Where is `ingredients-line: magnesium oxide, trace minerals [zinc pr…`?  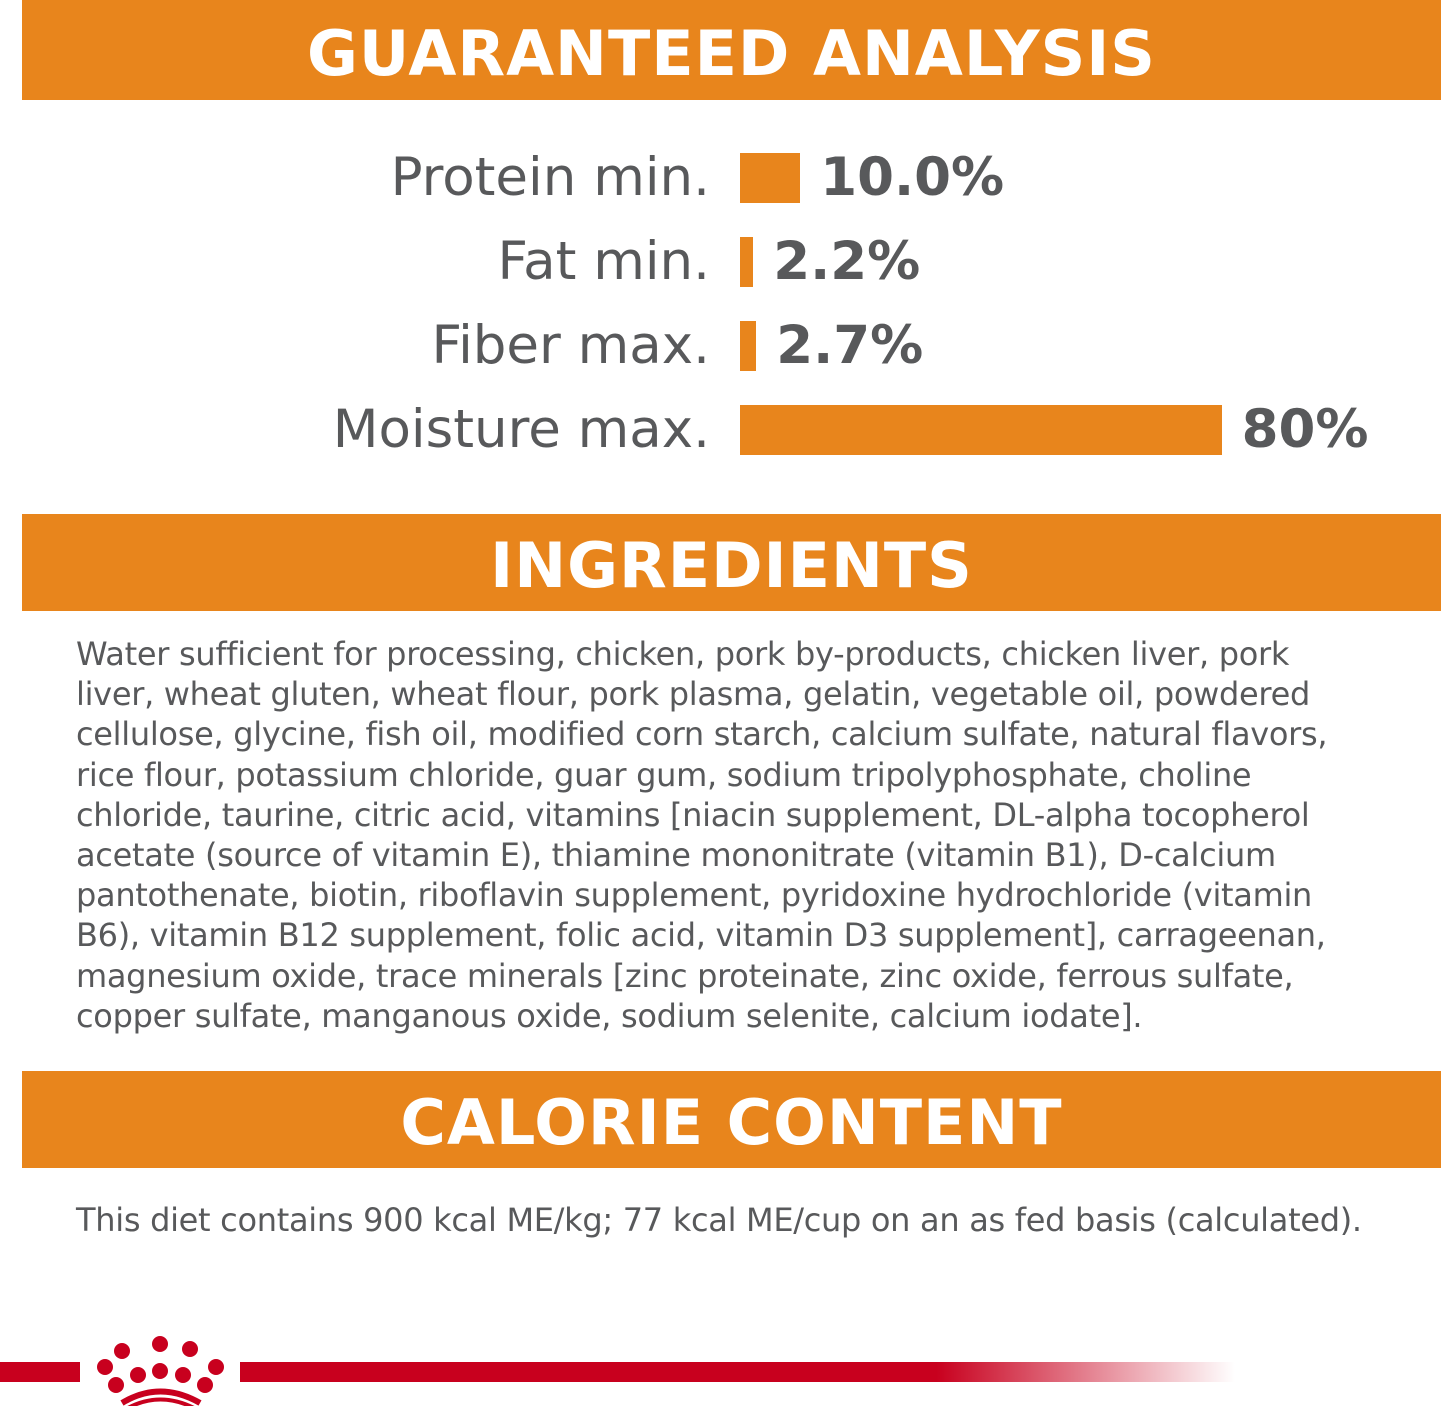
ingredients-line: magnesium oxide, trace minerals [zinc pr… is located at coordinates (685, 975).